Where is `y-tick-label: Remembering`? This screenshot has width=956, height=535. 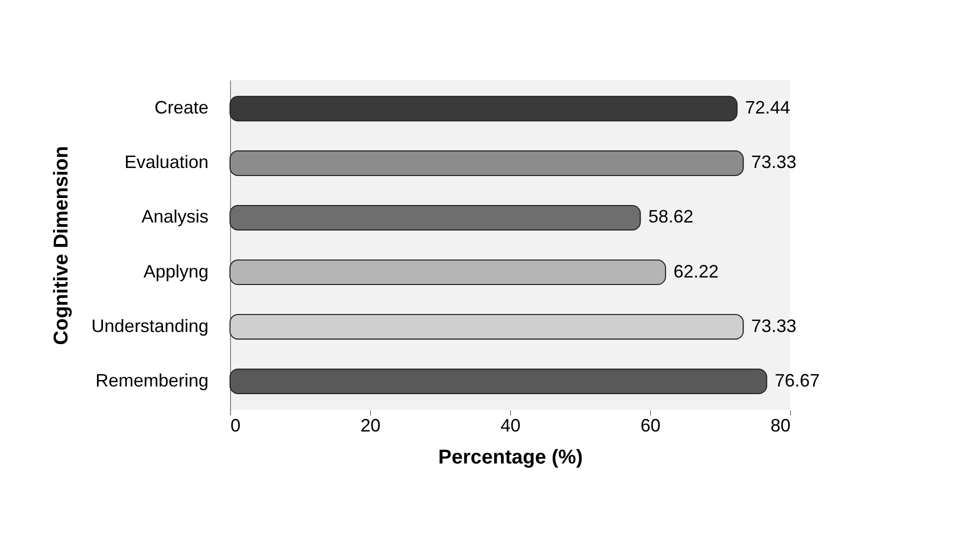
y-tick-label: Remembering is located at coordinates (151, 380).